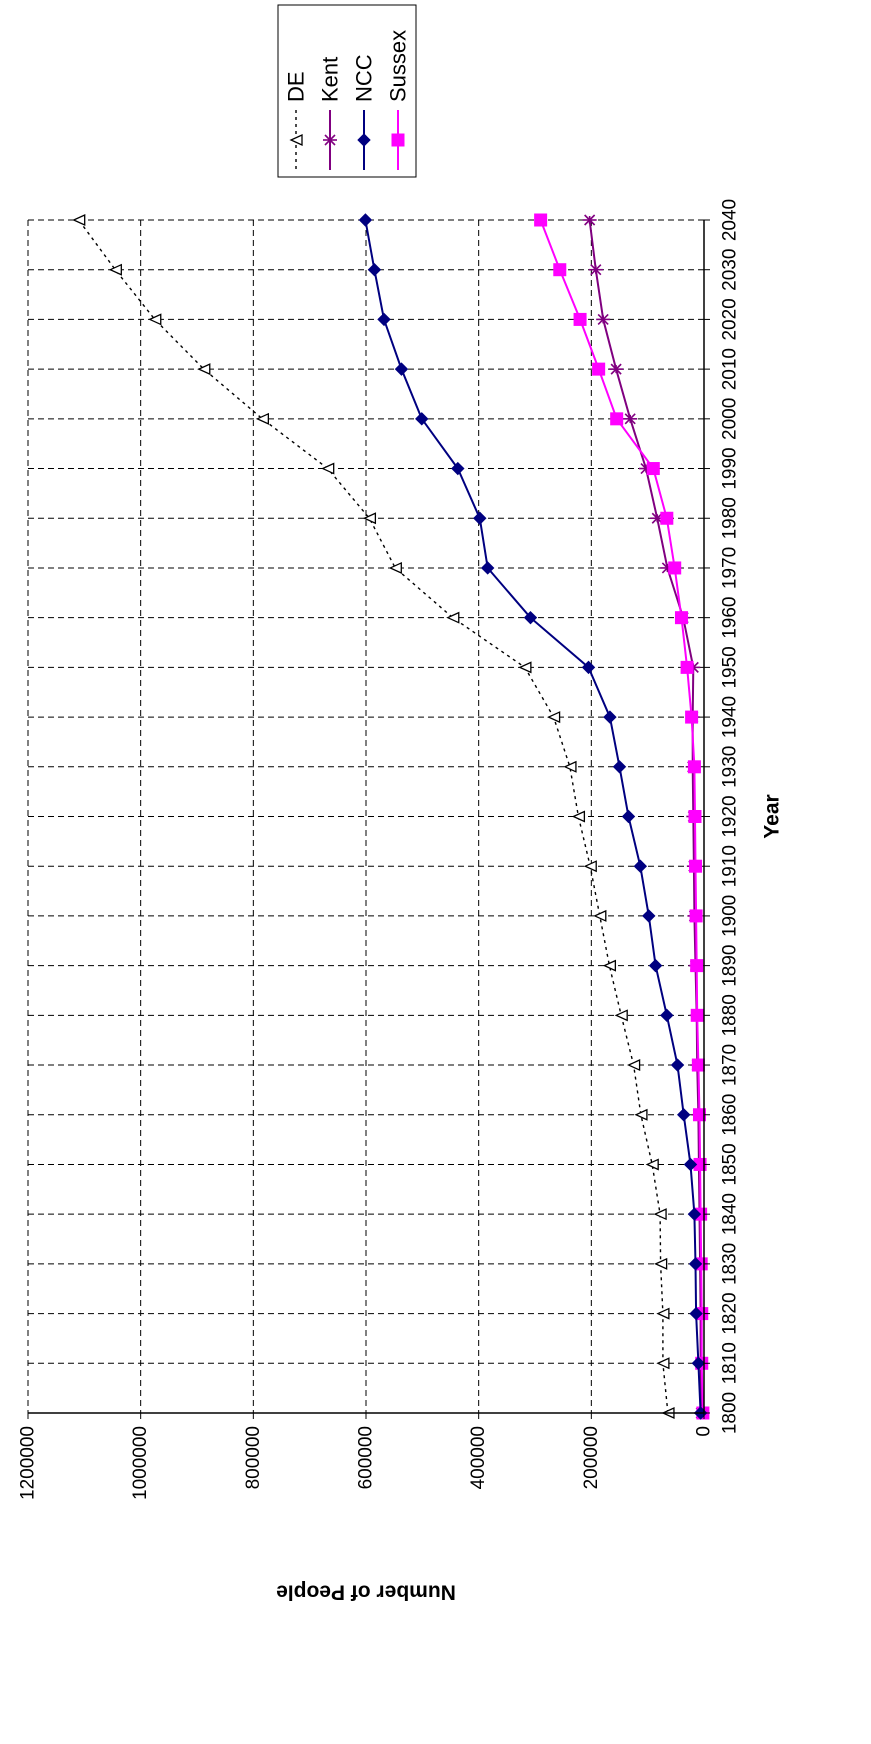 This screenshot has width=871, height=1744. What do you see at coordinates (730, 270) in the screenshot?
I see `year-tick-label-2030: 2030` at bounding box center [730, 270].